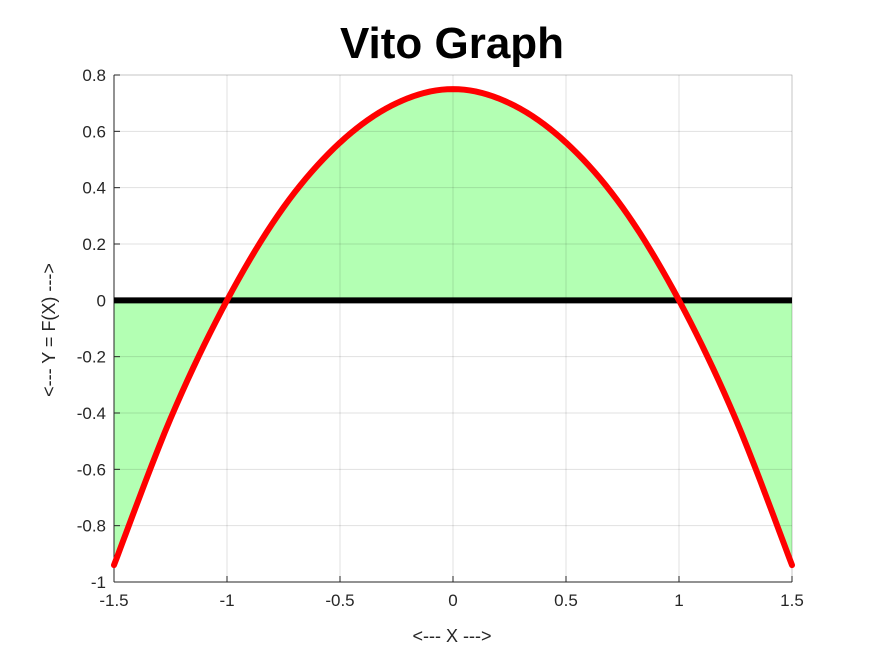 The image size is (875, 661). Describe the element at coordinates (452, 600) in the screenshot. I see `x-tick-label: 0` at that location.